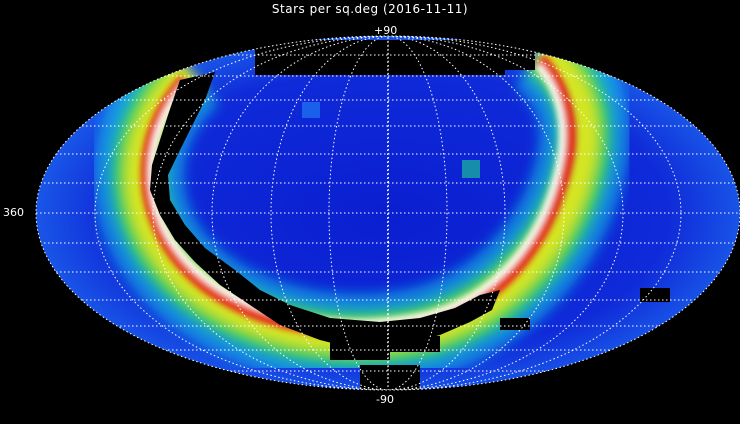 The image size is (740, 424). What do you see at coordinates (370, 9) in the screenshot?
I see `map-title: Stars per sq.deg (2016-11-11)` at bounding box center [370, 9].